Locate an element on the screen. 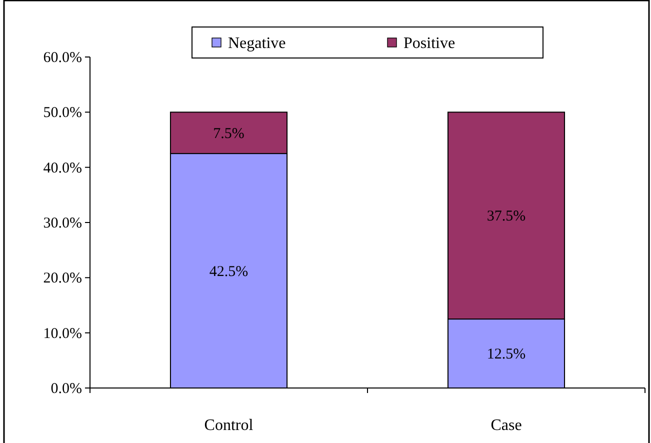  y-tick-label: 10.0% is located at coordinates (62, 334).